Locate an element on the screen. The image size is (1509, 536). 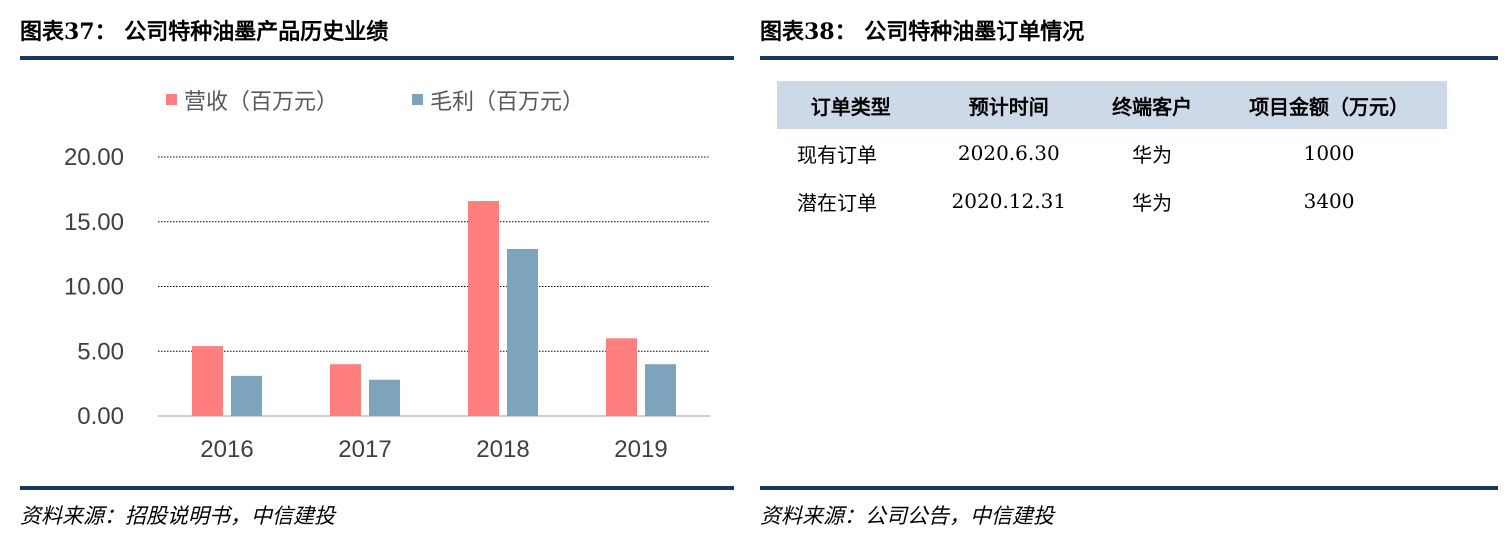
right-title-rule is located at coordinates (1129, 58).